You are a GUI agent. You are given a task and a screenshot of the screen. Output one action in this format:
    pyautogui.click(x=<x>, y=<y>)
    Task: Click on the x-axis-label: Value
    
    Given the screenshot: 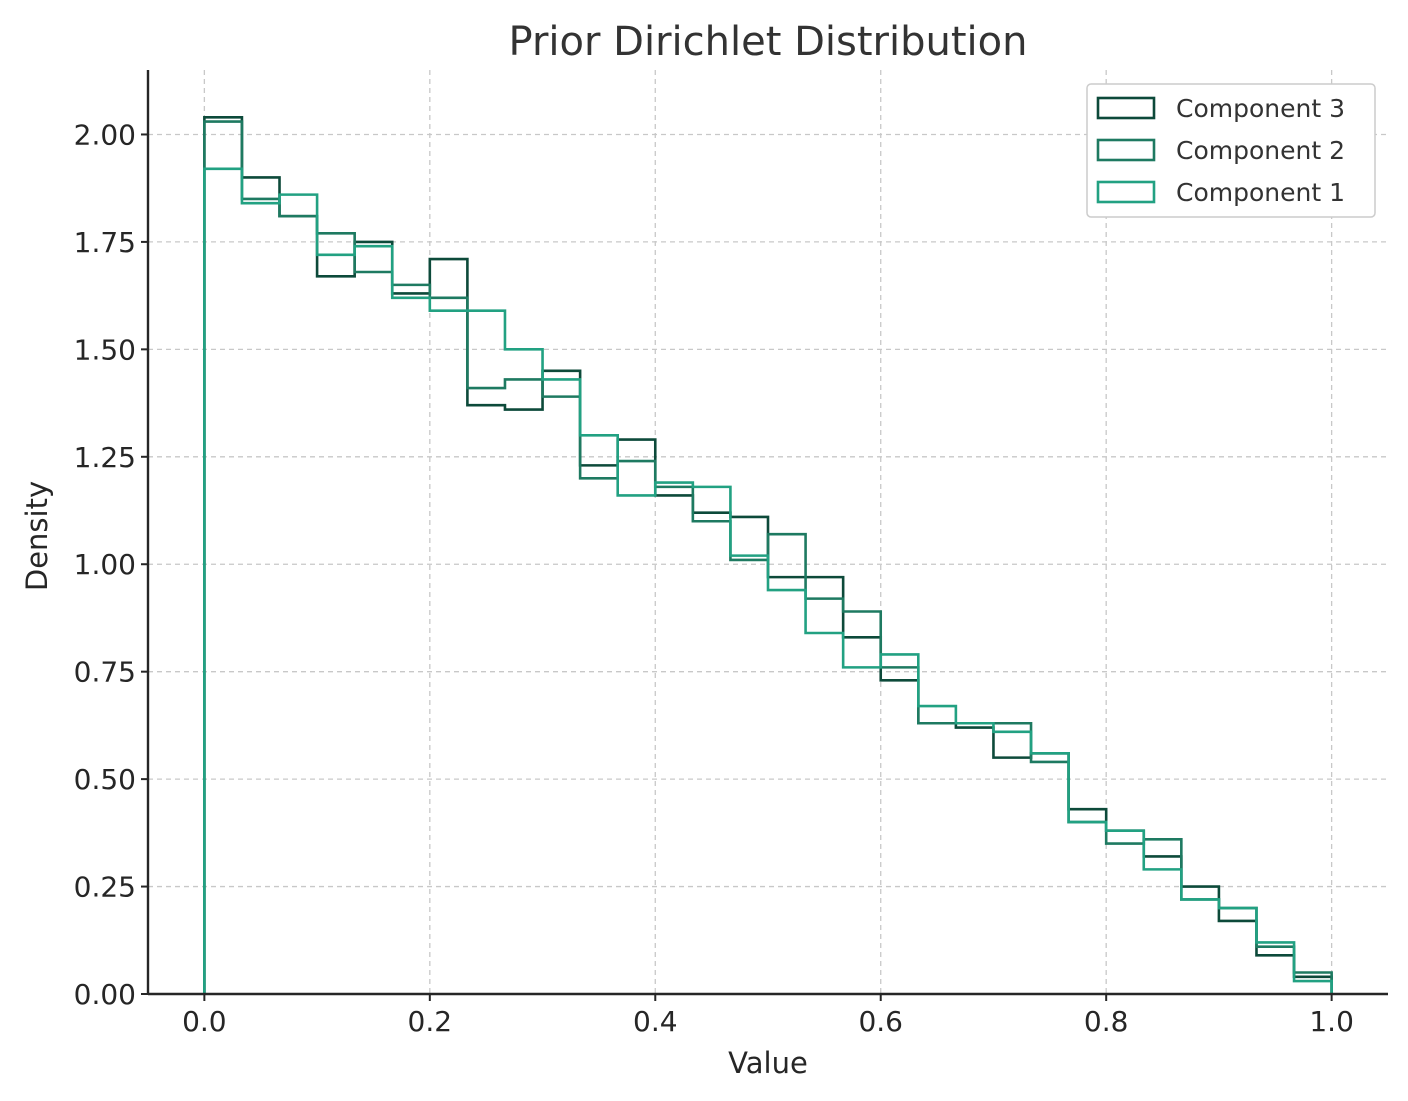 What is the action you would take?
    pyautogui.click(x=768, y=1063)
    